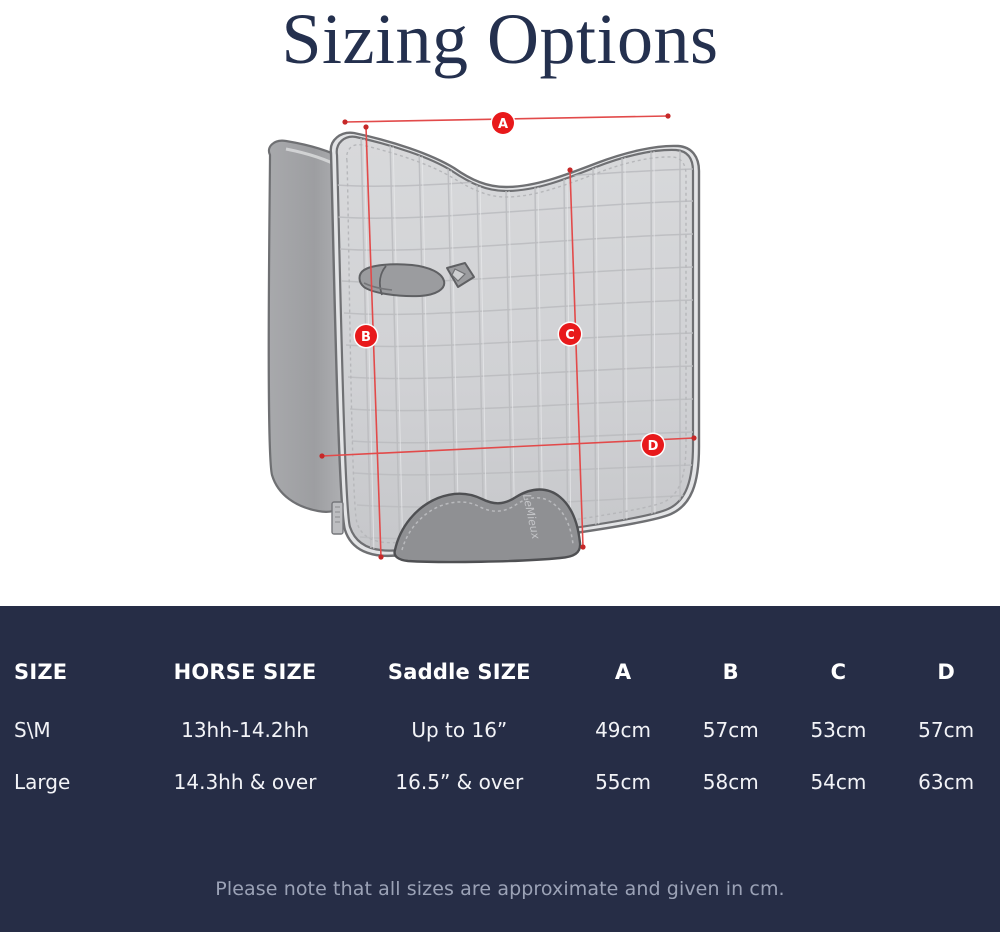  I want to click on measurement-marker-c: C, so click(570, 334).